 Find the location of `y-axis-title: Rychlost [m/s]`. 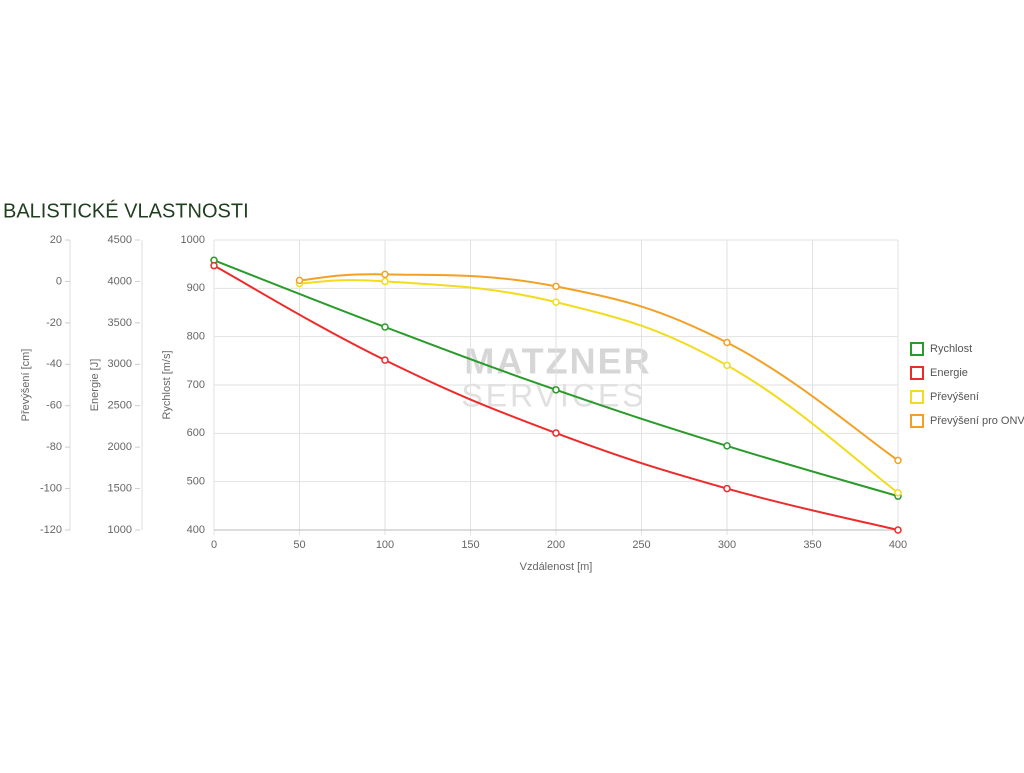

y-axis-title: Rychlost [m/s] is located at coordinates (167, 384).